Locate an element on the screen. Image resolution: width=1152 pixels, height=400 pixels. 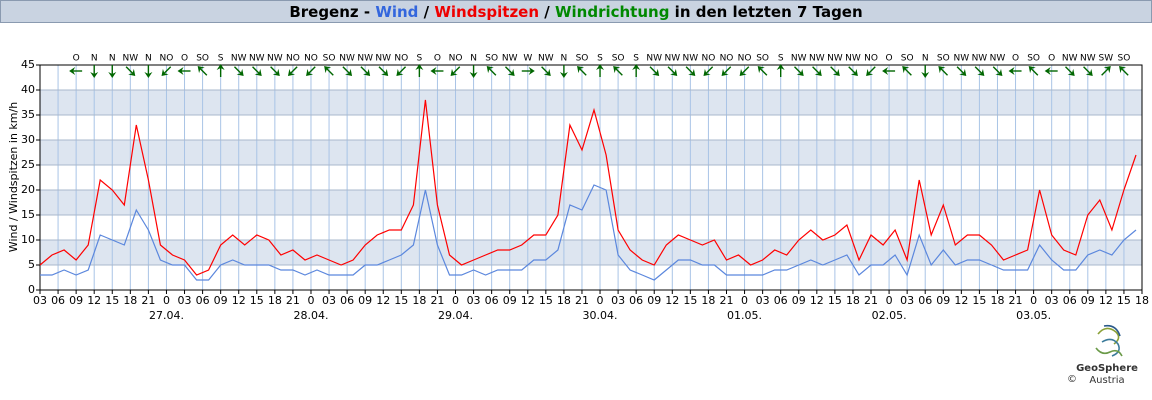
y-tick-label: 35 is located at coordinates (28, 114).